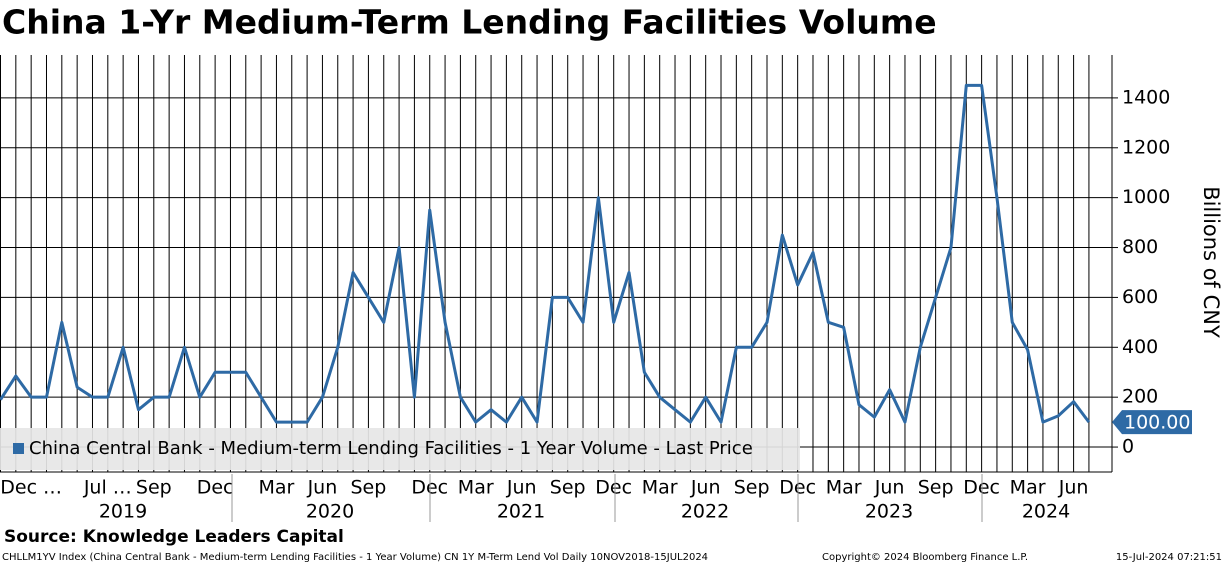  Describe the element at coordinates (1140, 397) in the screenshot. I see `y-tick-label: 200` at that location.